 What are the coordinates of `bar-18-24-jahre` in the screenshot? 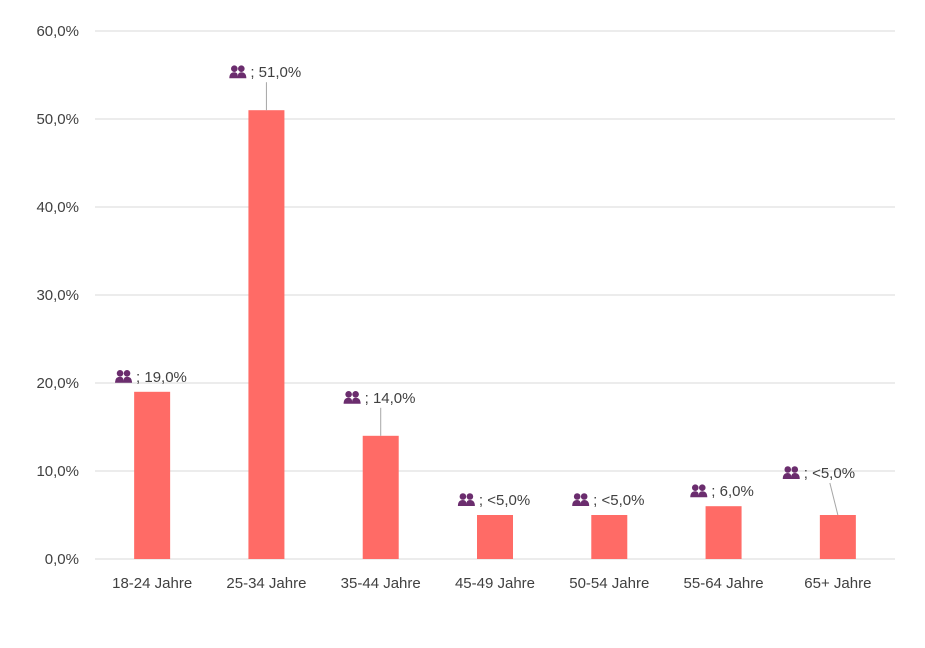 It's located at (152, 475).